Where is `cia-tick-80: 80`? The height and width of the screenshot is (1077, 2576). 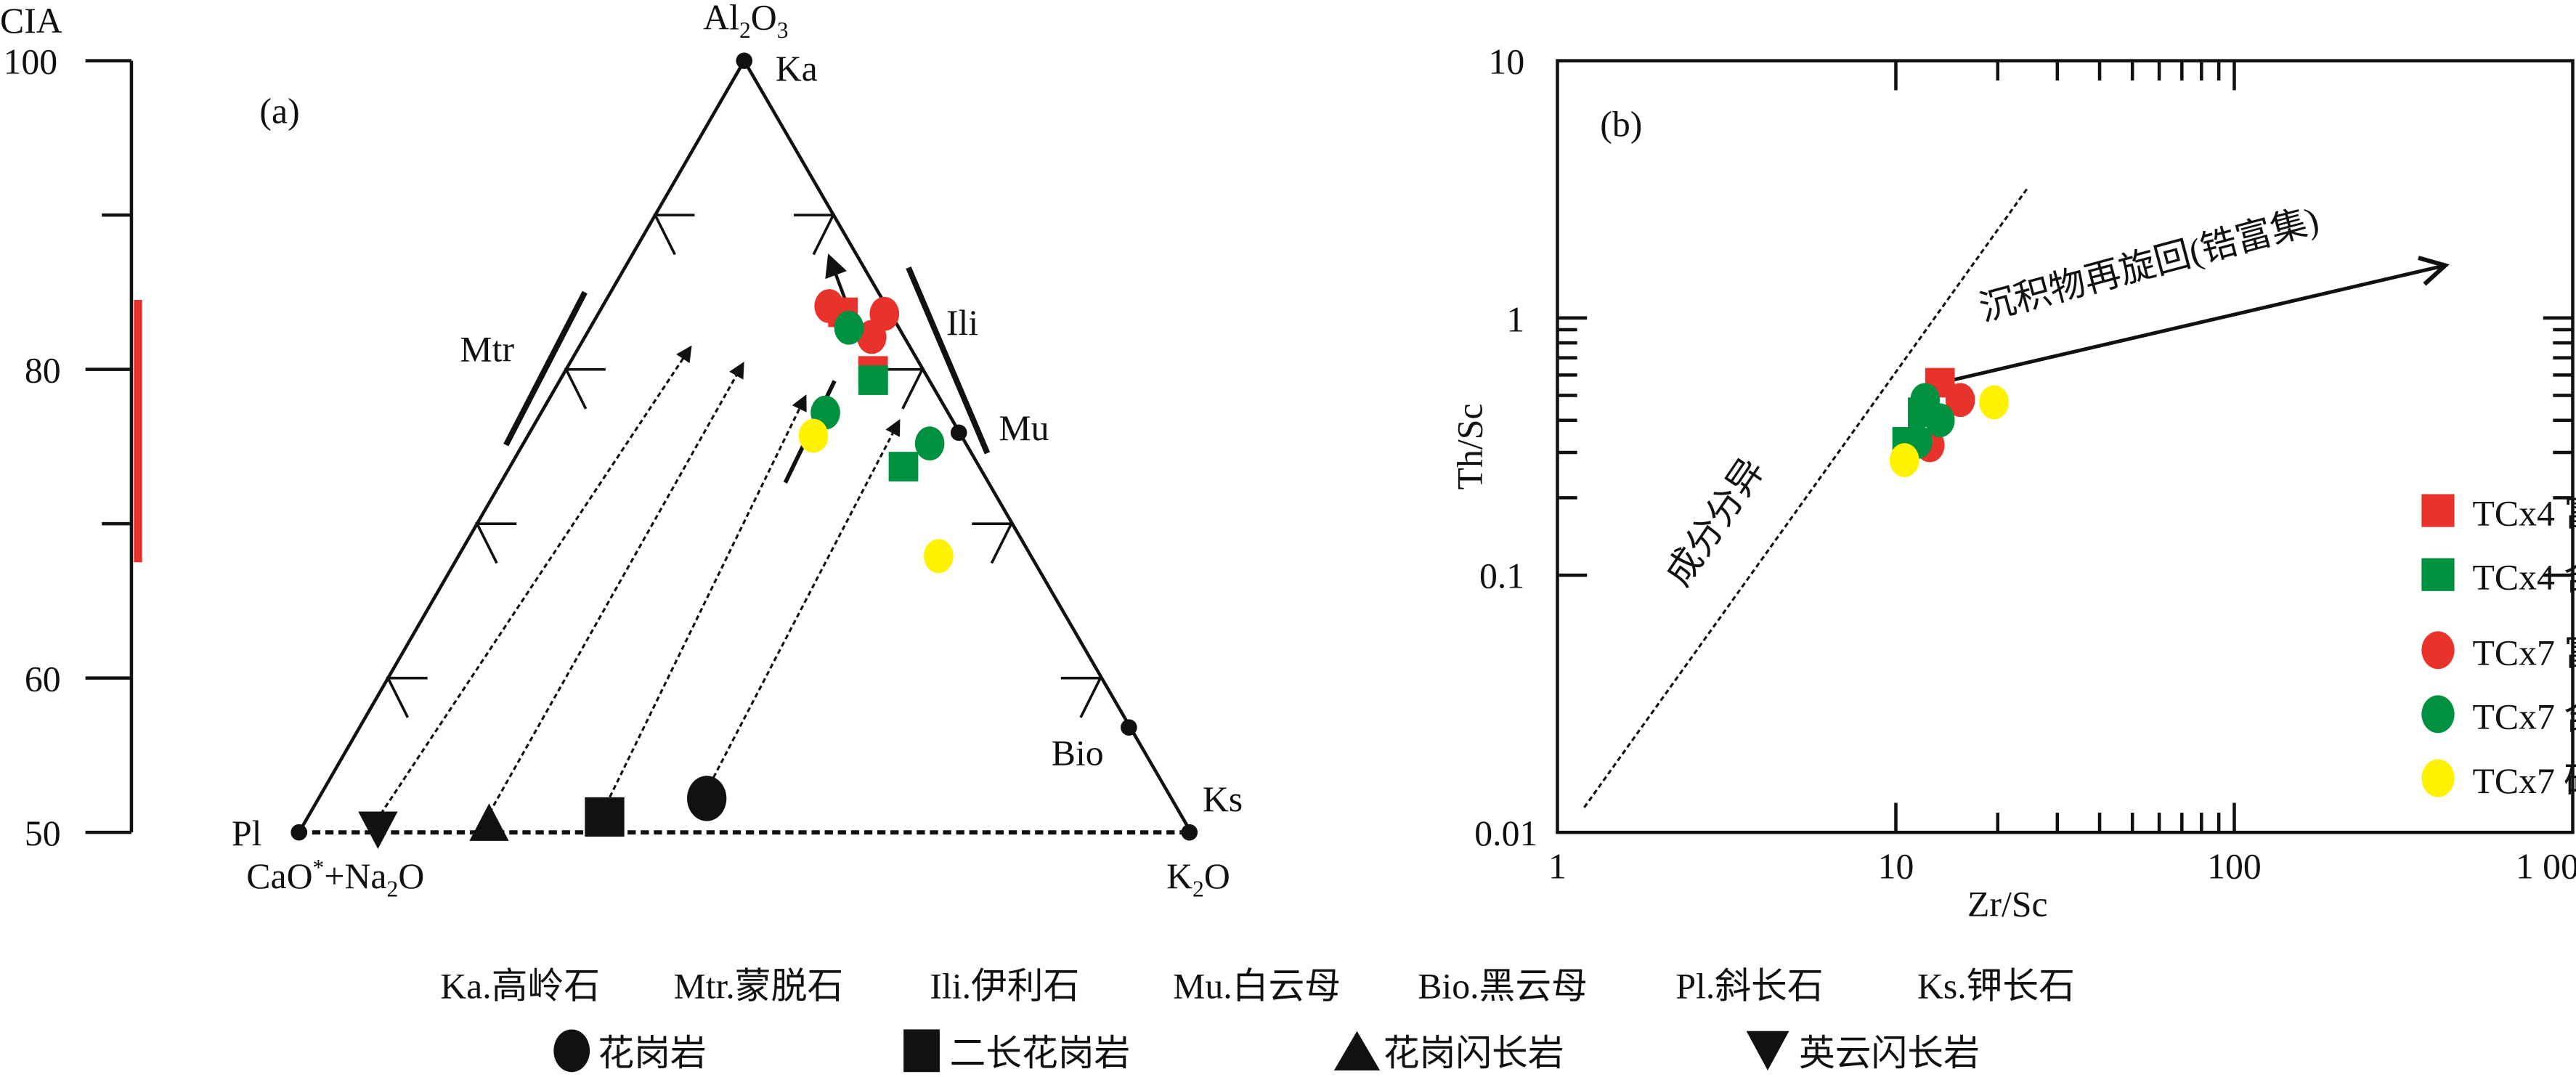 cia-tick-80: 80 is located at coordinates (43, 371).